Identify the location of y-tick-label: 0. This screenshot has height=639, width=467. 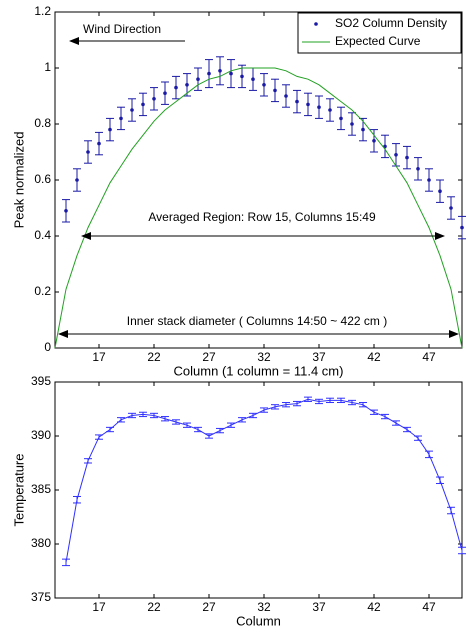
(47, 347).